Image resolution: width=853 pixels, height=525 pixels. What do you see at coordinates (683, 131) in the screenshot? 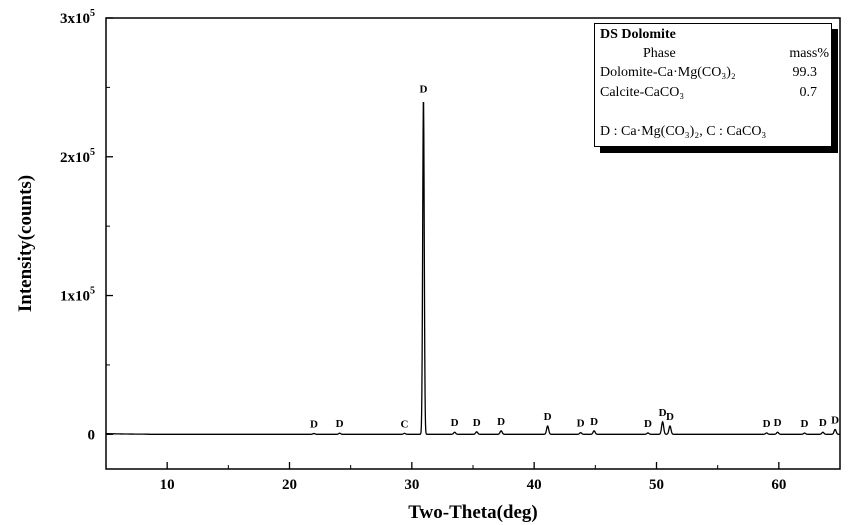
I see `legend-note: D : Ca·Mg(CO₃)₂, C : CaCO₃` at bounding box center [683, 131].